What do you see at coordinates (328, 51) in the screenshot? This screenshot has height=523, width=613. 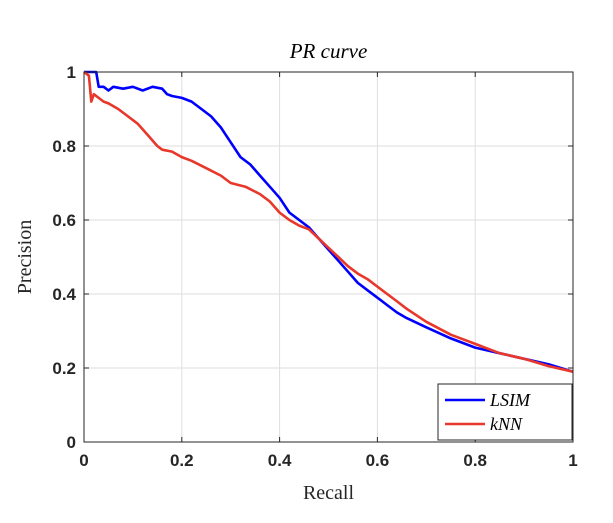 I see `chart-title: PR curve` at bounding box center [328, 51].